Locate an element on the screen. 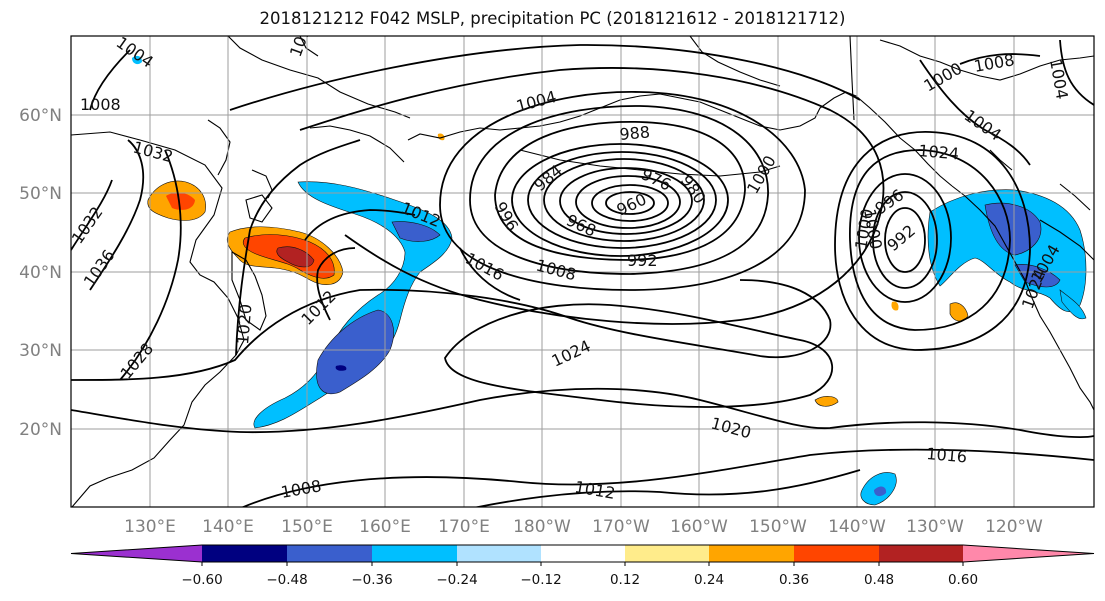 The width and height of the screenshot is (1105, 601). lon-label: 150°E is located at coordinates (307, 527).